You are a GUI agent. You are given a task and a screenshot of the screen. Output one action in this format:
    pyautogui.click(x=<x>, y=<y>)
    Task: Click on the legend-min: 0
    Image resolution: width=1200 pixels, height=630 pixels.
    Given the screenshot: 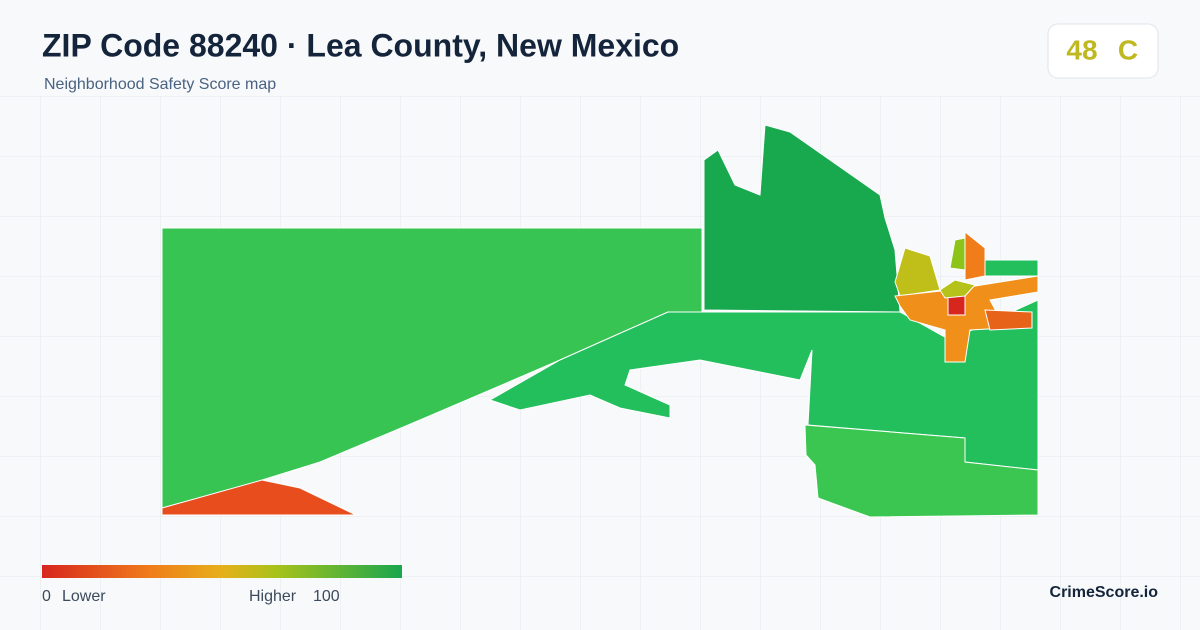 What is the action you would take?
    pyautogui.click(x=46, y=596)
    